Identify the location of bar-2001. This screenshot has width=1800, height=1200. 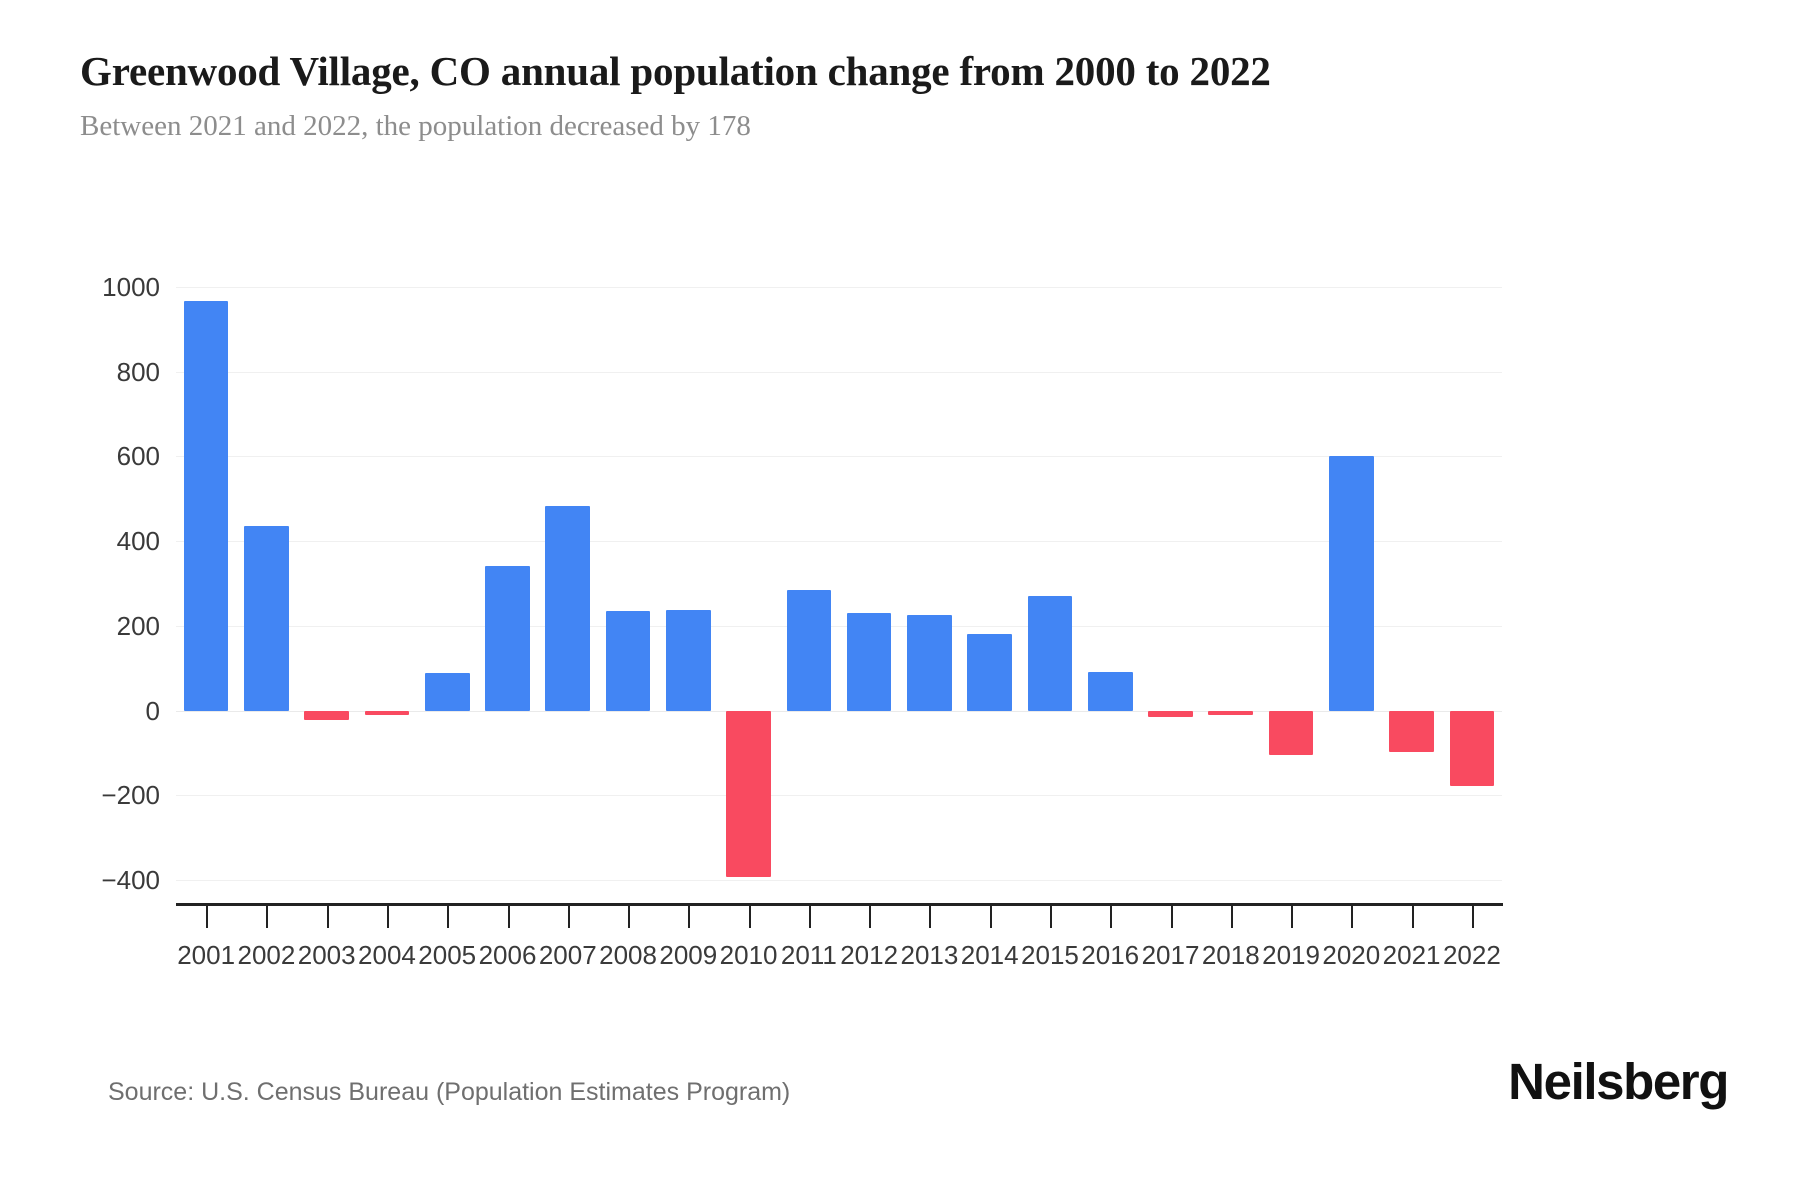
(206, 505).